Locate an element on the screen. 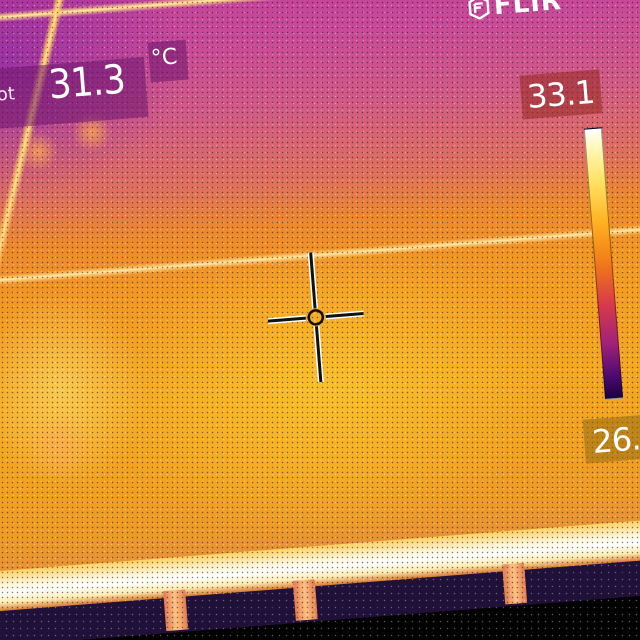 This screenshot has width=640, height=640. brand-name: FLIR is located at coordinates (527, 11).